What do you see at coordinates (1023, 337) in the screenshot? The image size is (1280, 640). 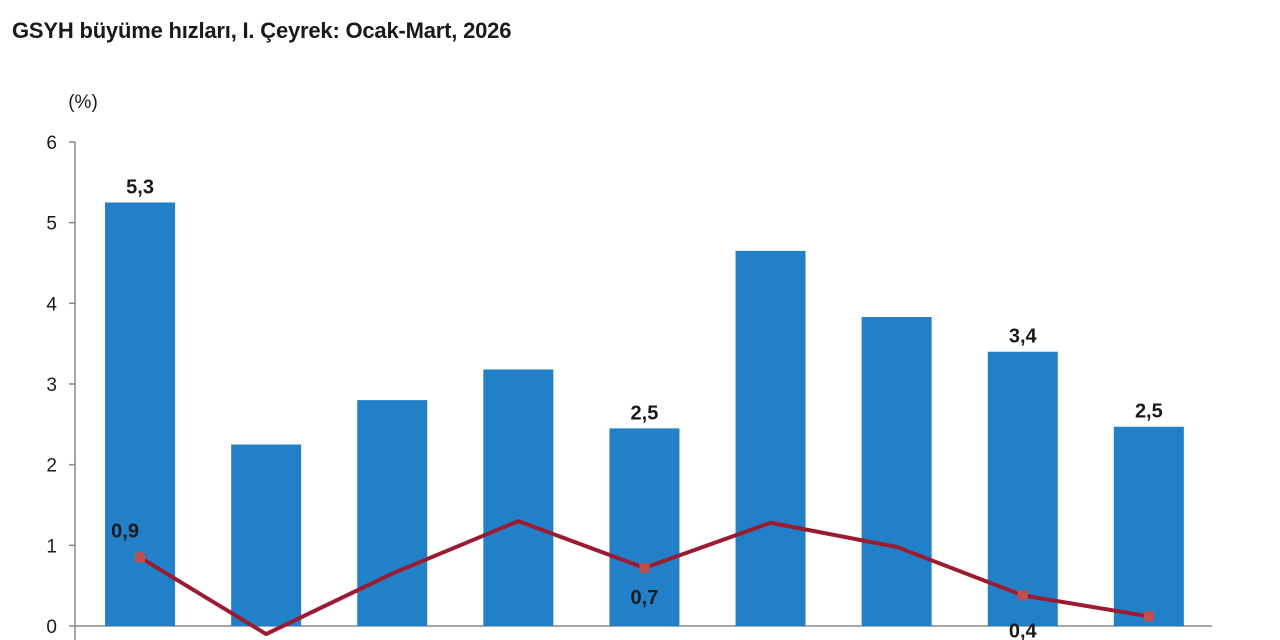 I see `bar-value-label: 3,4` at bounding box center [1023, 337].